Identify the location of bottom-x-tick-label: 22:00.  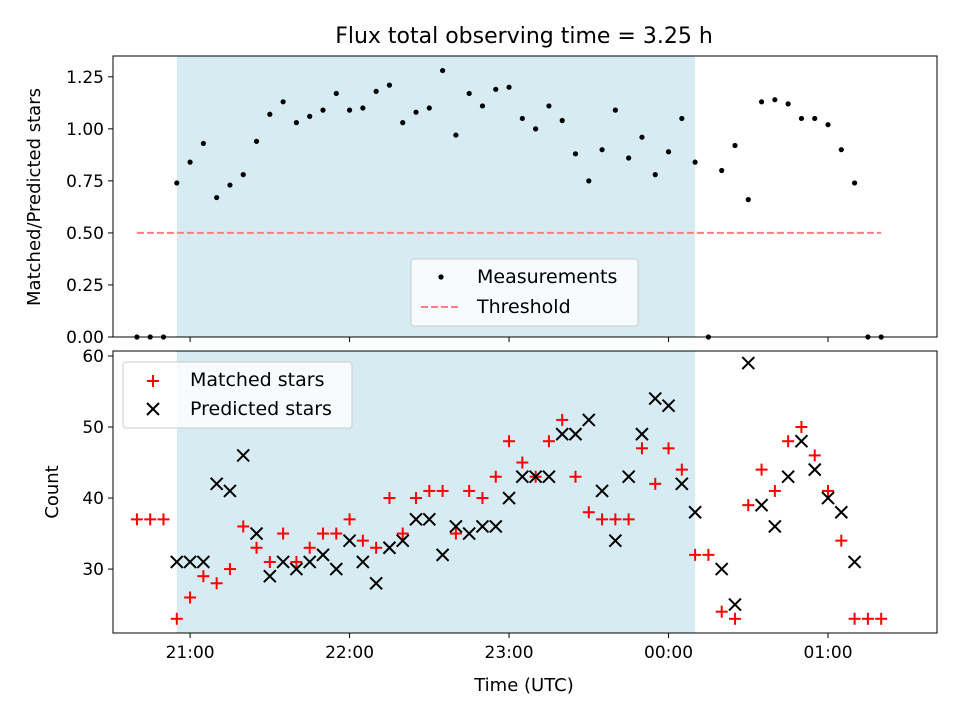
(349, 653).